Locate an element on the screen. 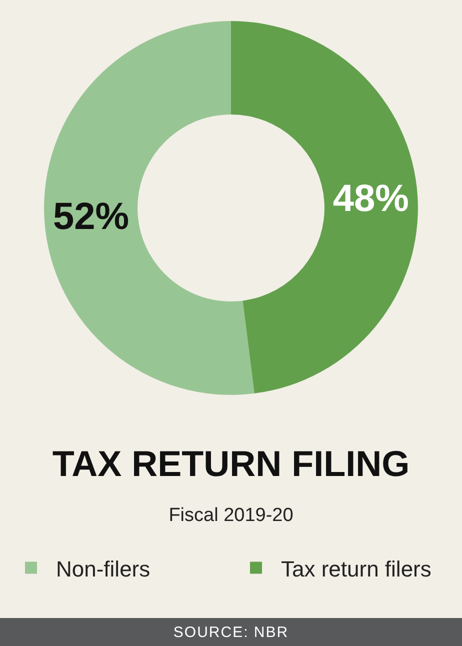  text: Fiscal 2019-20 is located at coordinates (231, 515).